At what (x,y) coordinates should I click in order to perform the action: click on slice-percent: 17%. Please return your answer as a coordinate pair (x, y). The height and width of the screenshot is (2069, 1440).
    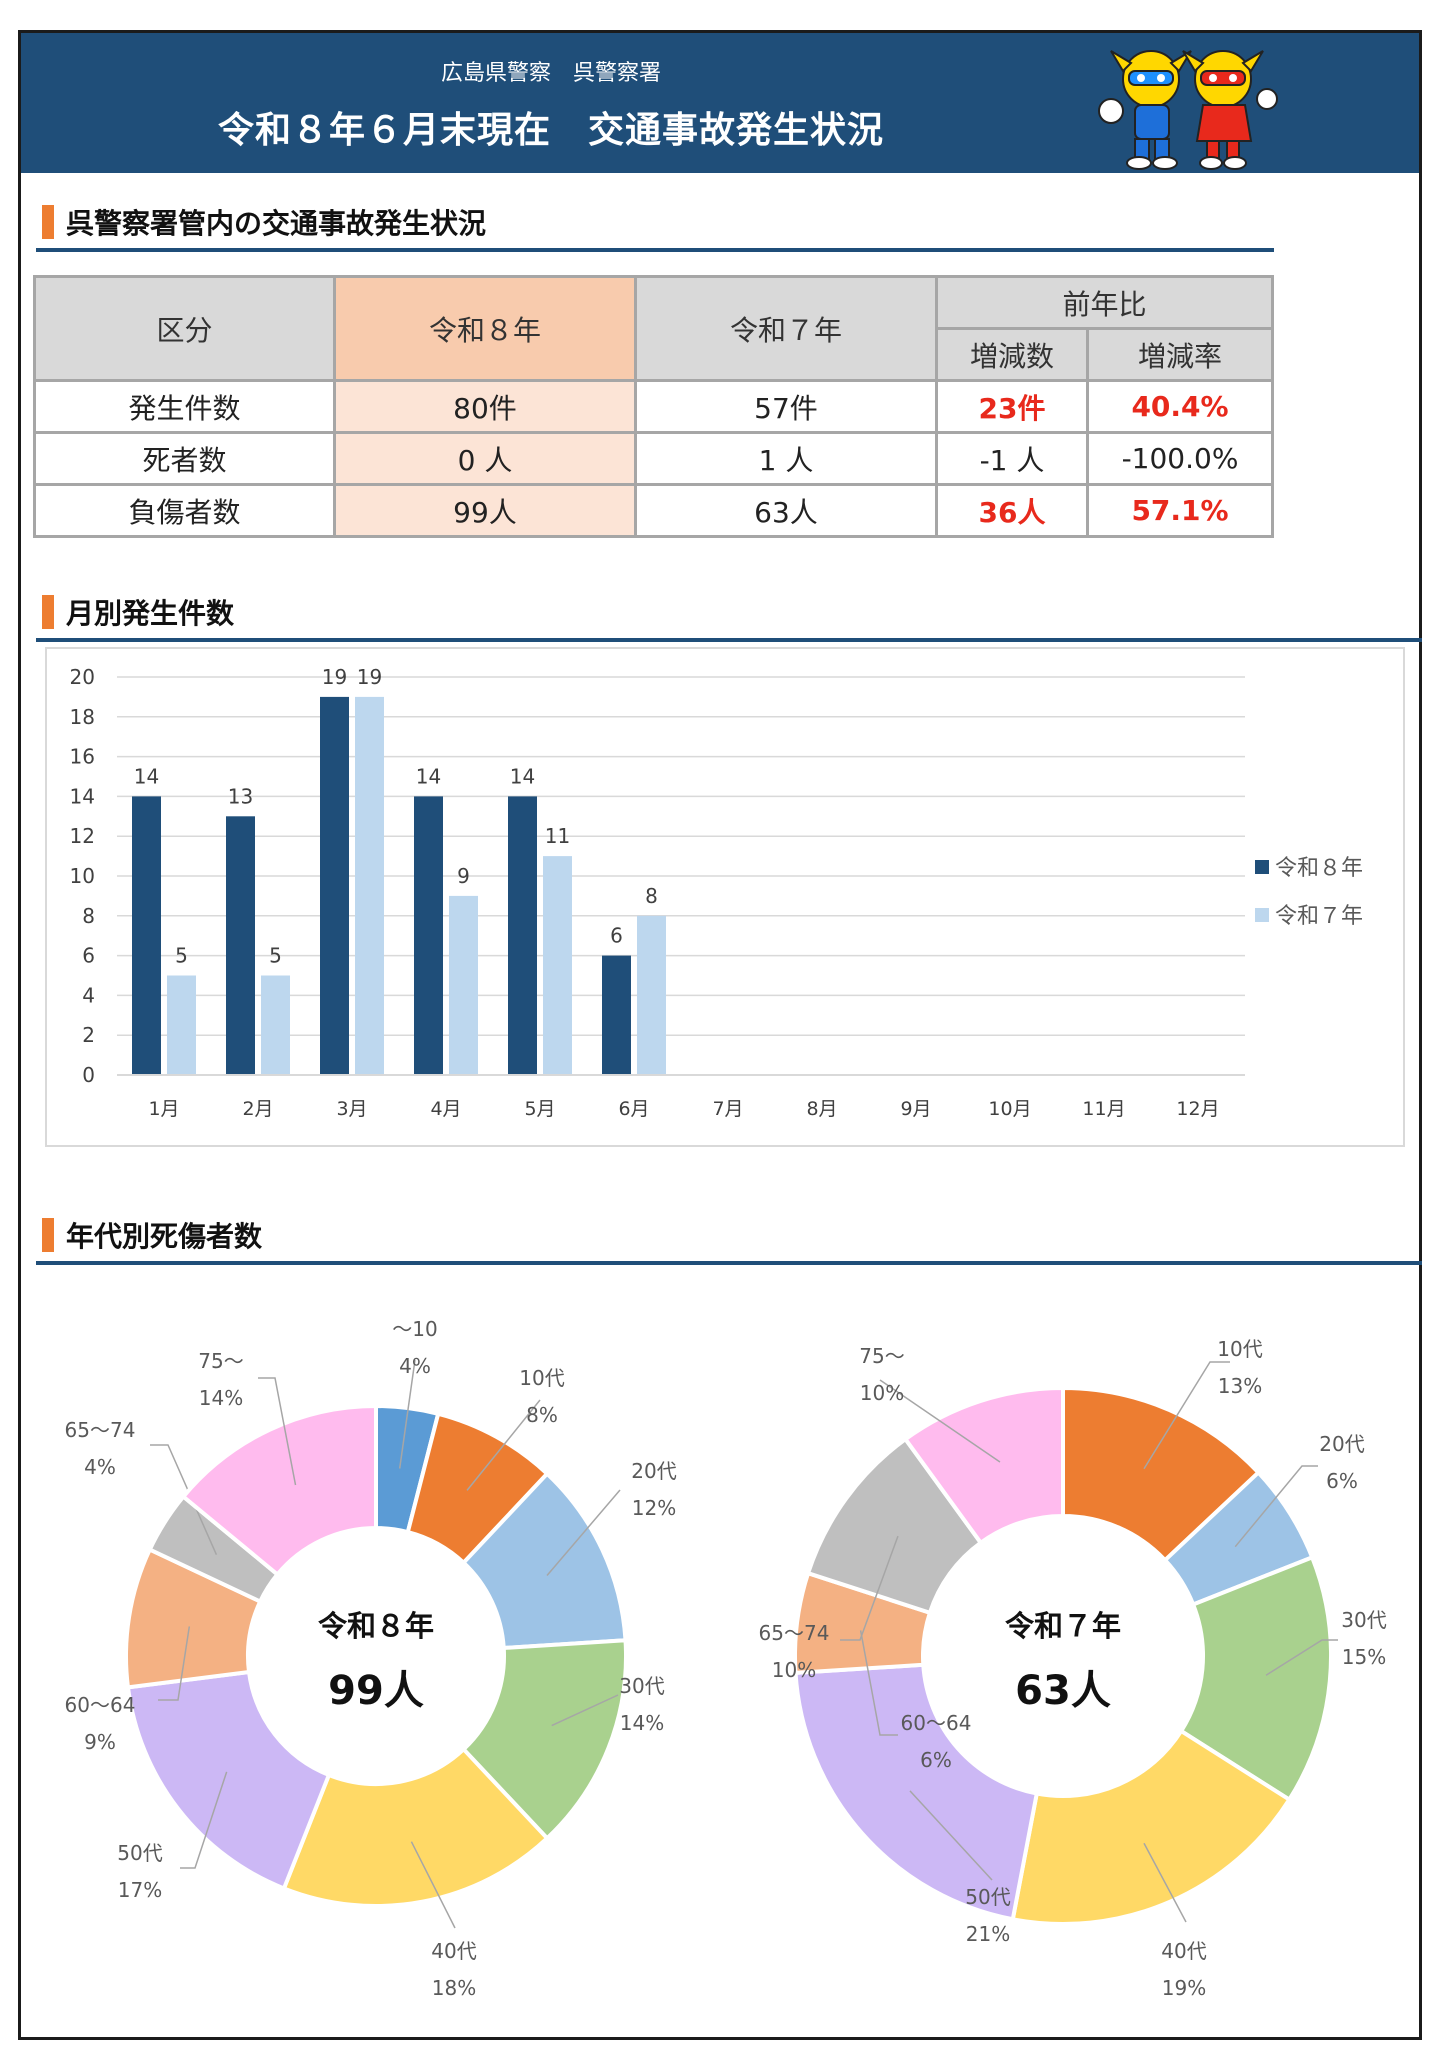
    Looking at the image, I should click on (140, 1890).